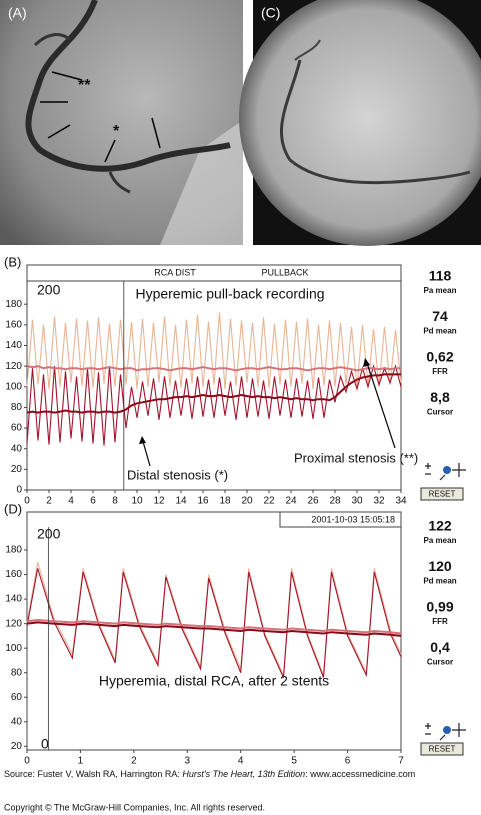 The height and width of the screenshot is (815, 481). Describe the element at coordinates (294, 761) in the screenshot. I see `x-tick-label: 5` at that location.